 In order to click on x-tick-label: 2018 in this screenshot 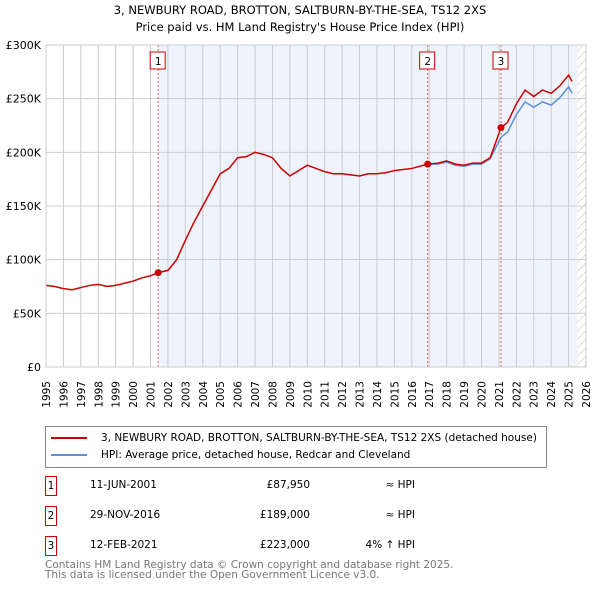, I will do `click(448, 394)`.